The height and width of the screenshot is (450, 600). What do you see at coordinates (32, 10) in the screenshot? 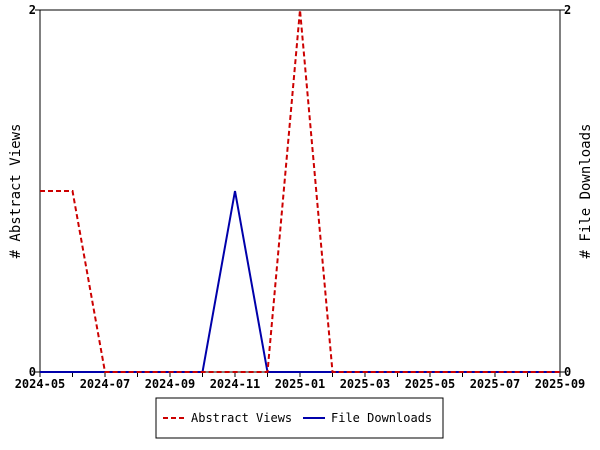
I see `y-left-tick-label: 2` at bounding box center [32, 10].